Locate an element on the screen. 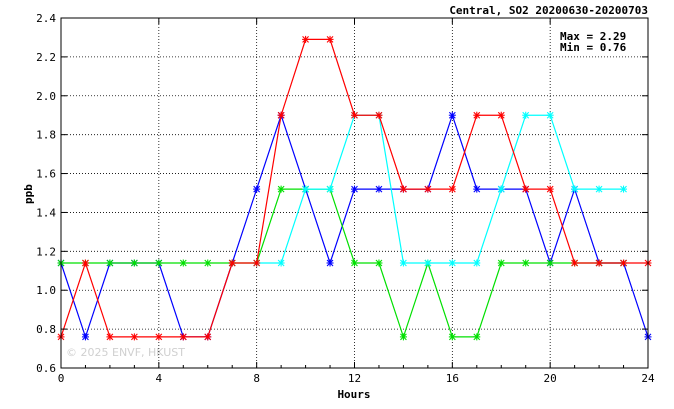 Image resolution: width=674 pixels, height=409 pixels. x-tick-label: 4 is located at coordinates (159, 378).